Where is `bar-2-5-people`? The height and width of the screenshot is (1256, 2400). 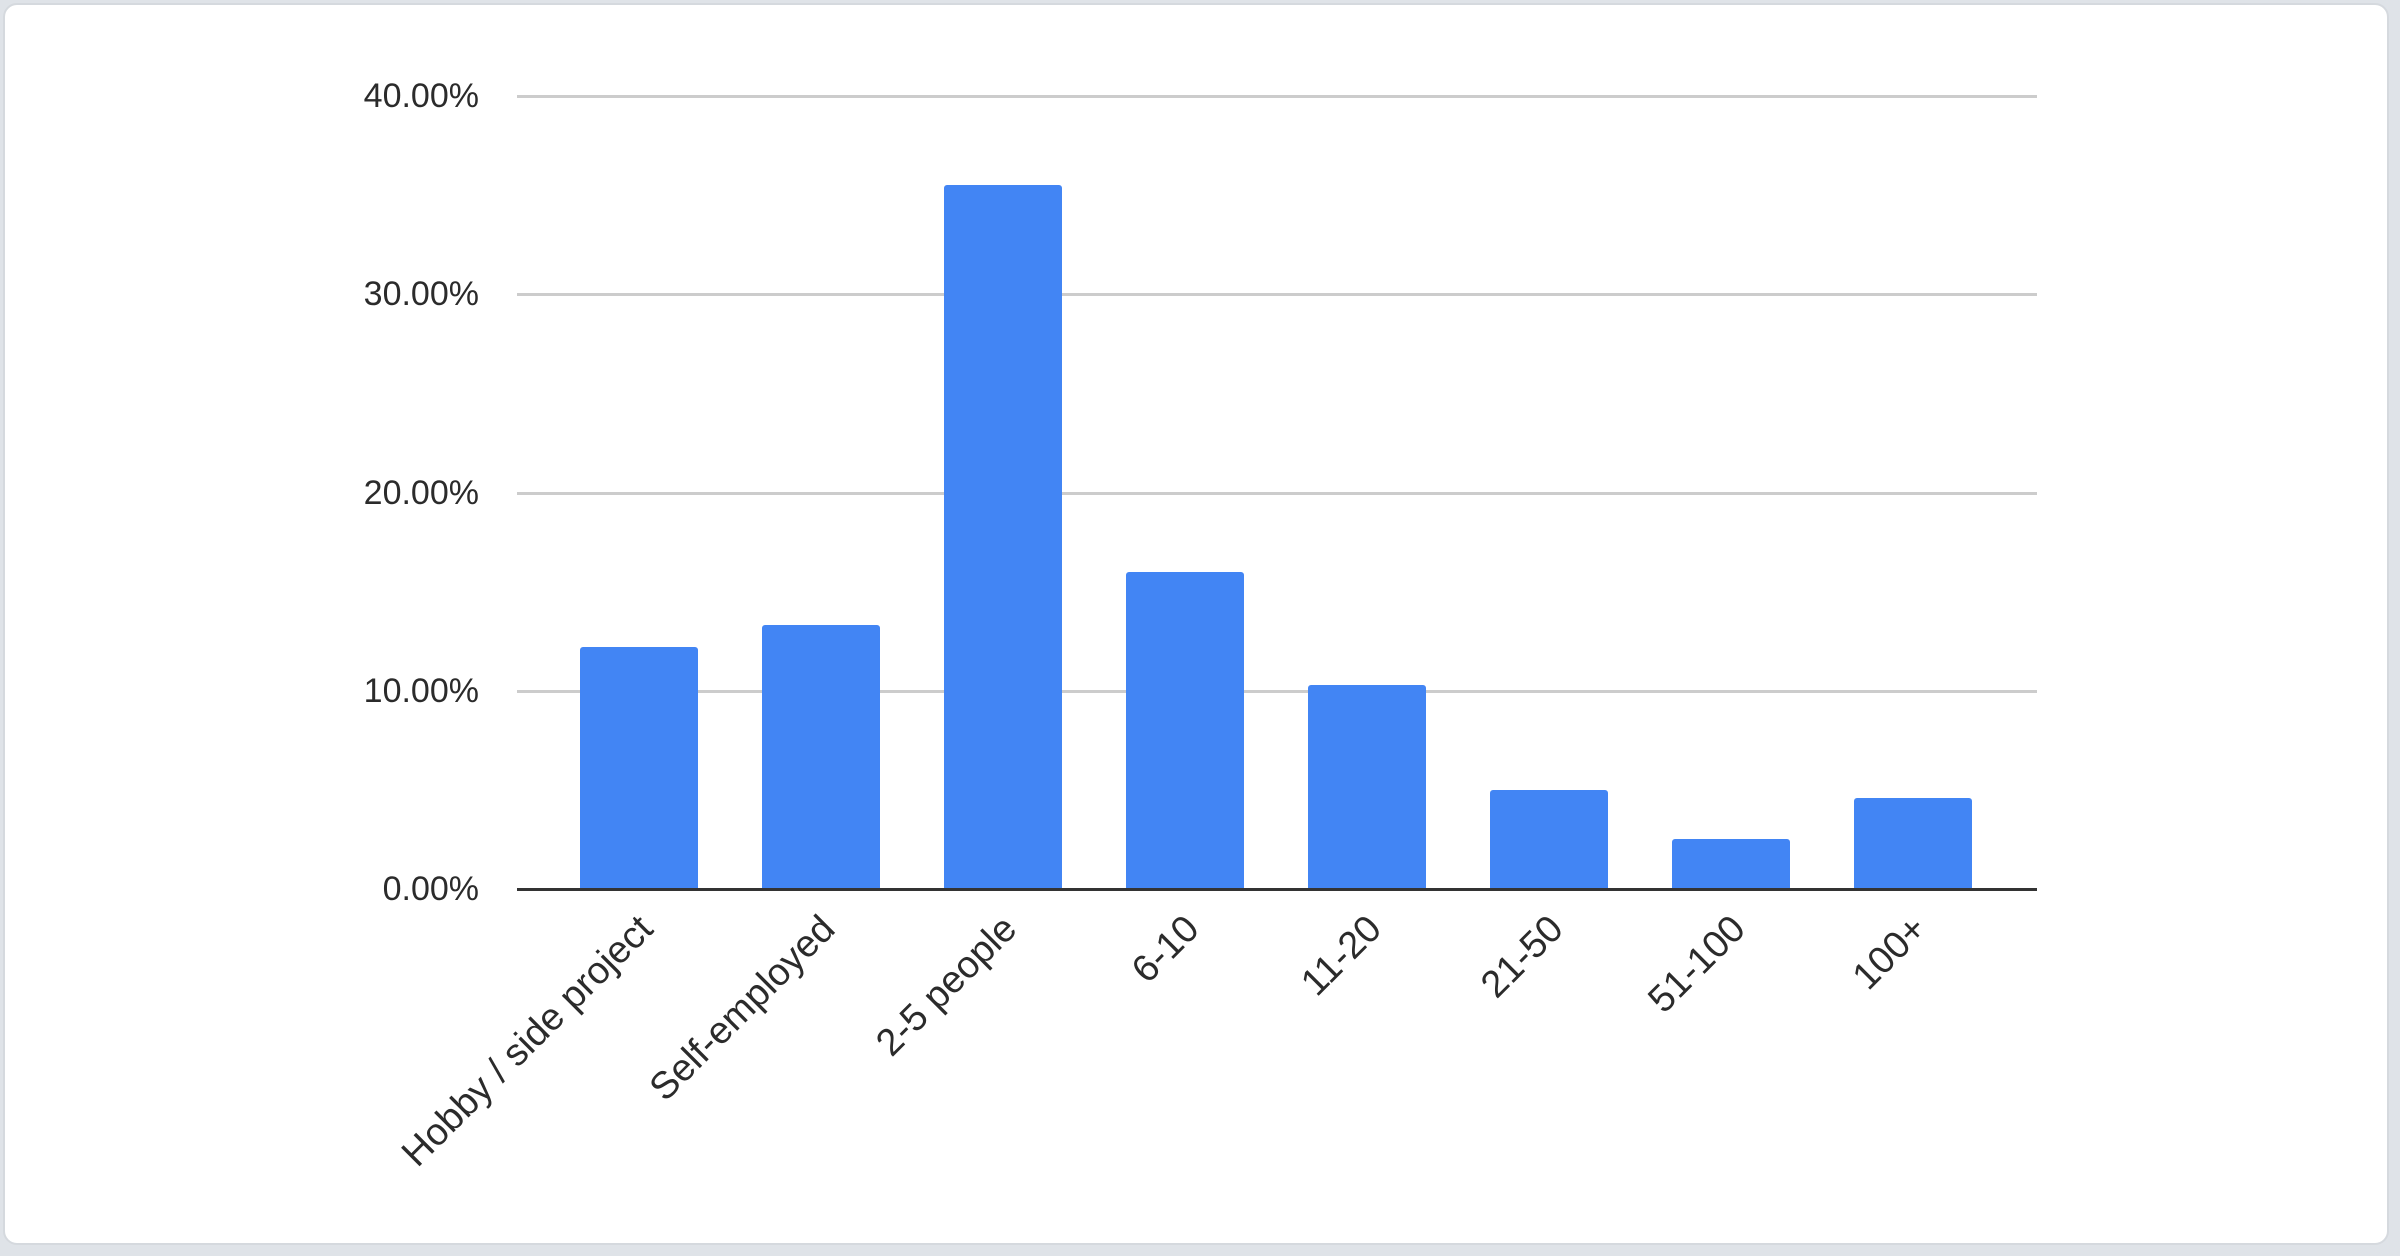 bar-2-5-people is located at coordinates (1003, 537).